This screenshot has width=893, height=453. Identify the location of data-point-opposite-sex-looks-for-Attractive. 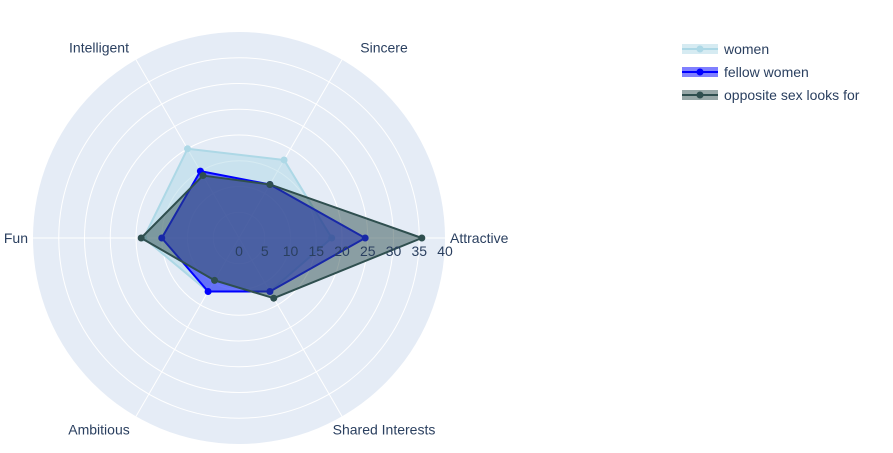
(422, 238).